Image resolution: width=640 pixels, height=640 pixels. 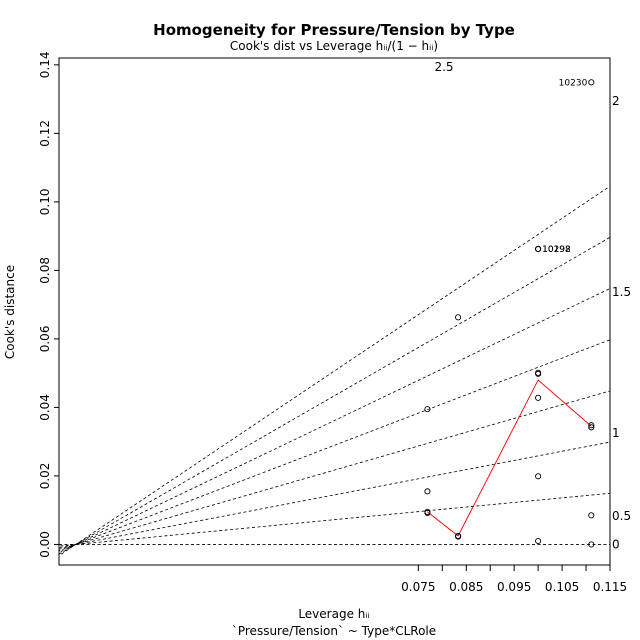 What do you see at coordinates (621, 292) in the screenshot?
I see `contour-label-3: 1.5` at bounding box center [621, 292].